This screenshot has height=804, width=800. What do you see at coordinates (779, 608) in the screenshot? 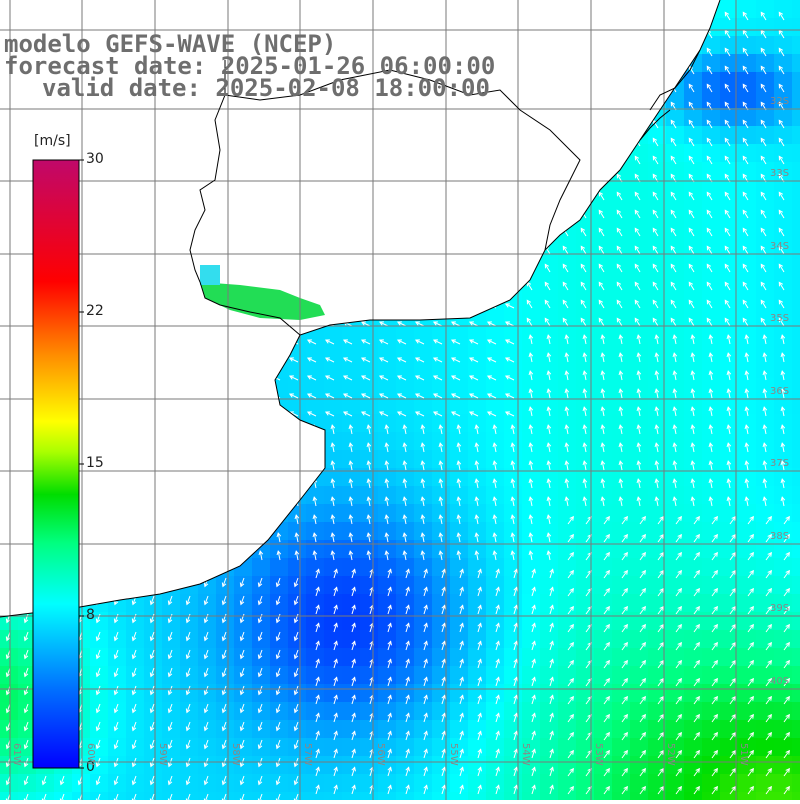
I see `lat-label: 39S` at bounding box center [779, 608].